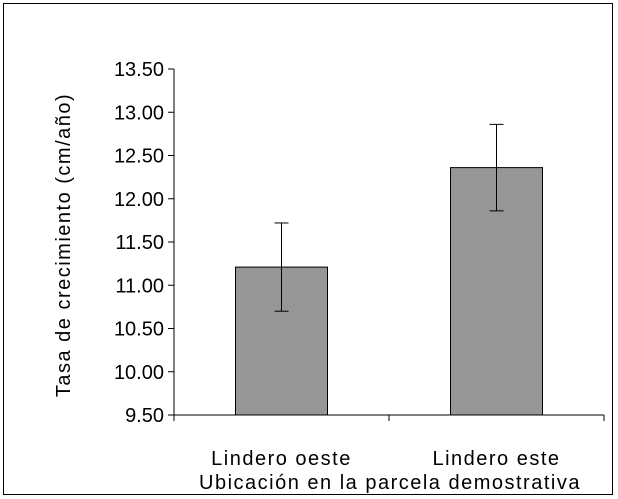 The width and height of the screenshot is (618, 499). What do you see at coordinates (139, 243) in the screenshot?
I see `y-tick-label: 11.50` at bounding box center [139, 243].